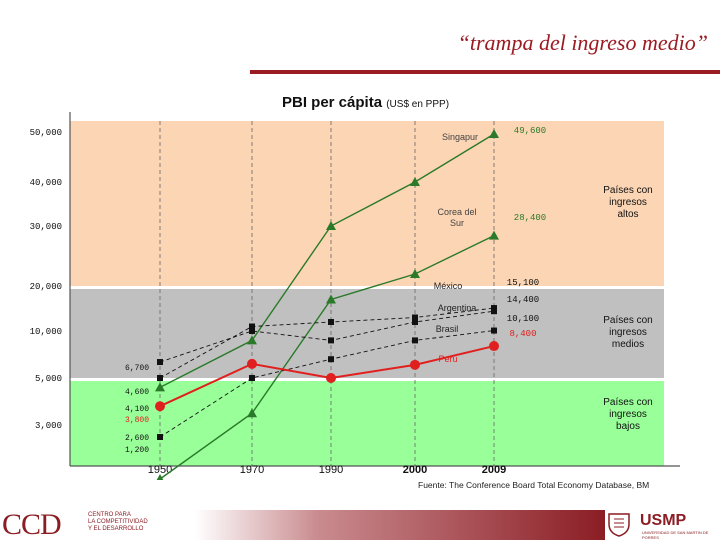 The height and width of the screenshot is (542, 720). What do you see at coordinates (415, 470) in the screenshot?
I see `x-tick-label: 2000` at bounding box center [415, 470].